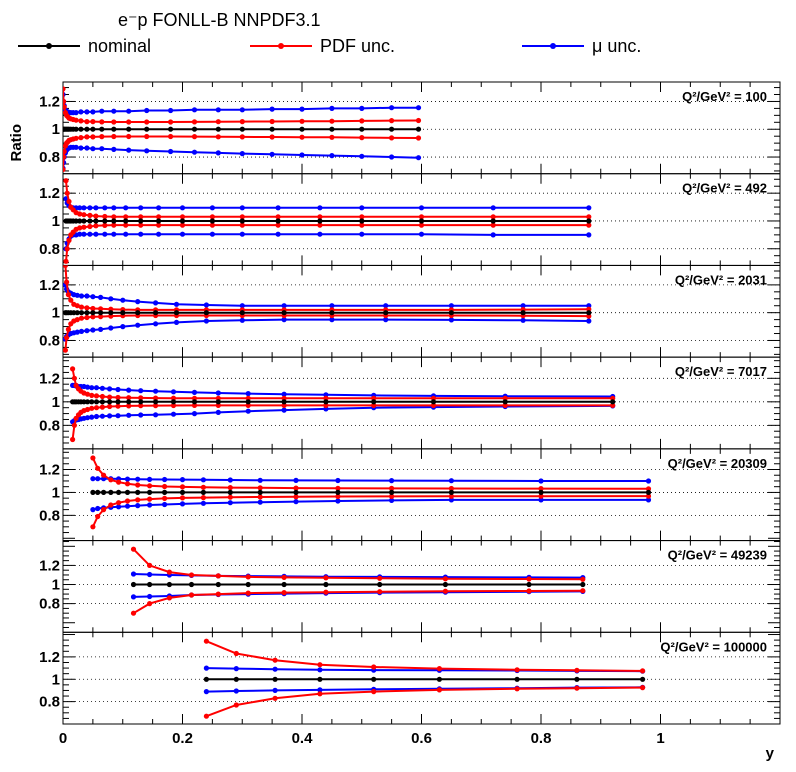 The width and height of the screenshot is (796, 772). What do you see at coordinates (553, 46) in the screenshot?
I see `legend-marker` at bounding box center [553, 46].